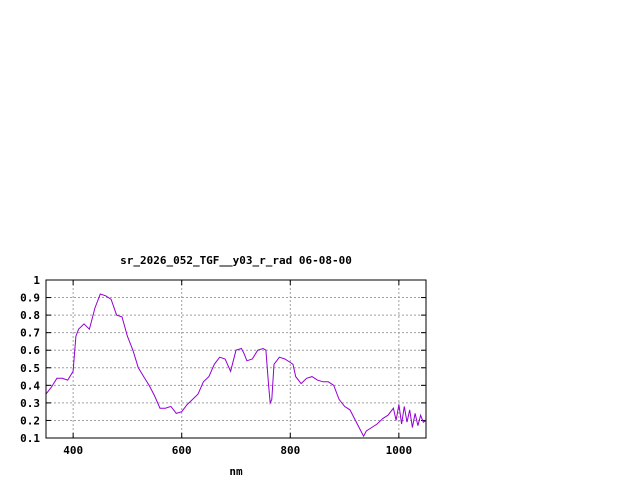 This screenshot has width=640, height=480. What do you see at coordinates (30, 420) in the screenshot?
I see `y-tick-label: 0.2` at bounding box center [30, 420].